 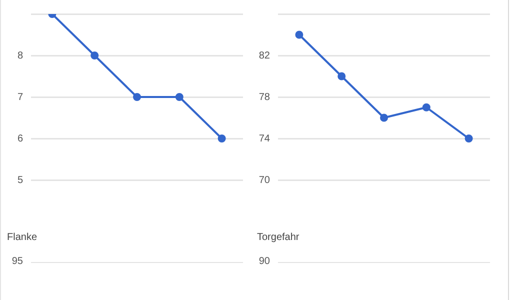 What do you see at coordinates (22, 237) in the screenshot?
I see `text: Flanke` at bounding box center [22, 237].